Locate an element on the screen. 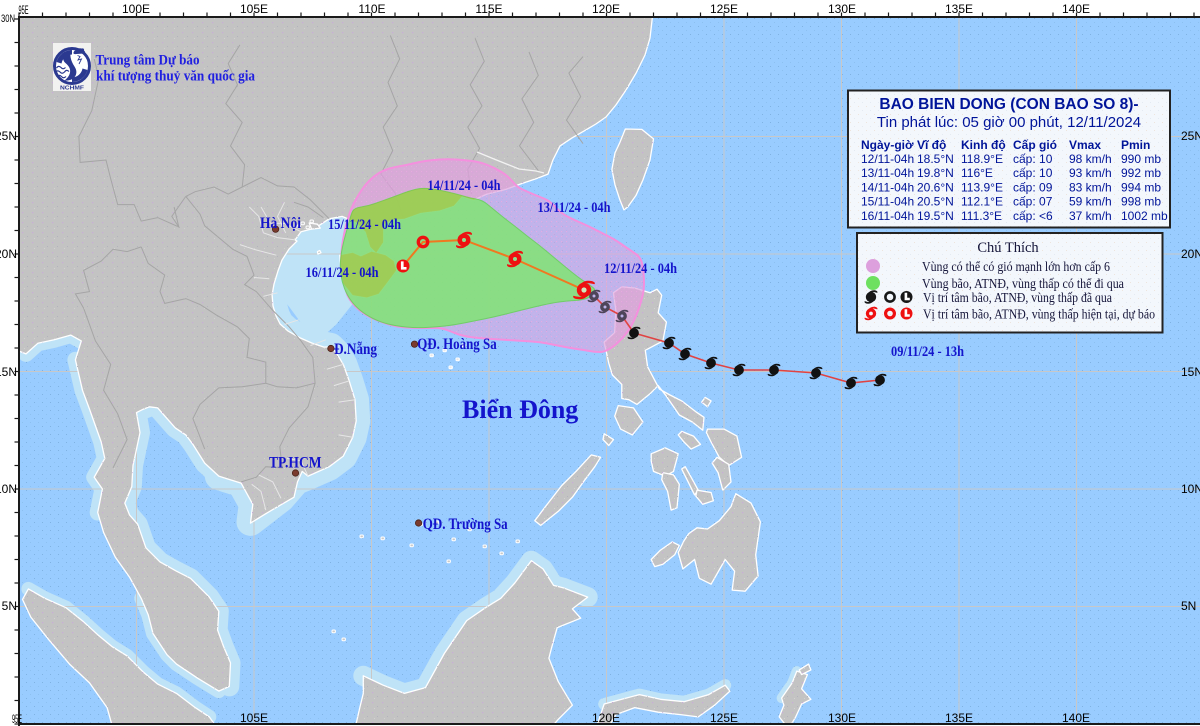 Image resolution: width=1200 pixels, height=726 pixels. svg-text: Cấp gió is located at coordinates (1035, 145).